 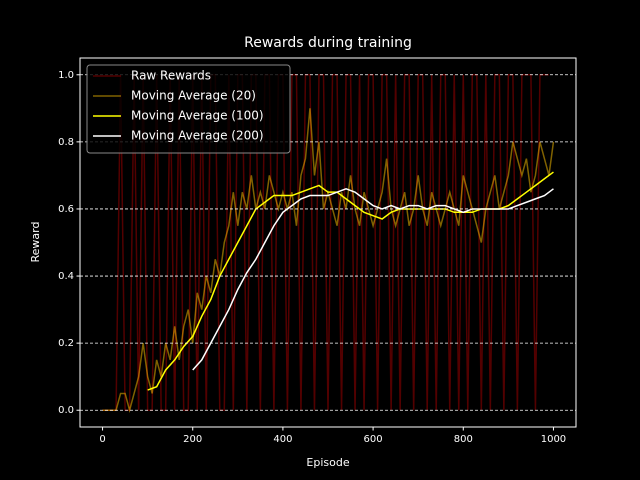 What do you see at coordinates (553, 439) in the screenshot?
I see `x-tick-label: 1000` at bounding box center [553, 439].